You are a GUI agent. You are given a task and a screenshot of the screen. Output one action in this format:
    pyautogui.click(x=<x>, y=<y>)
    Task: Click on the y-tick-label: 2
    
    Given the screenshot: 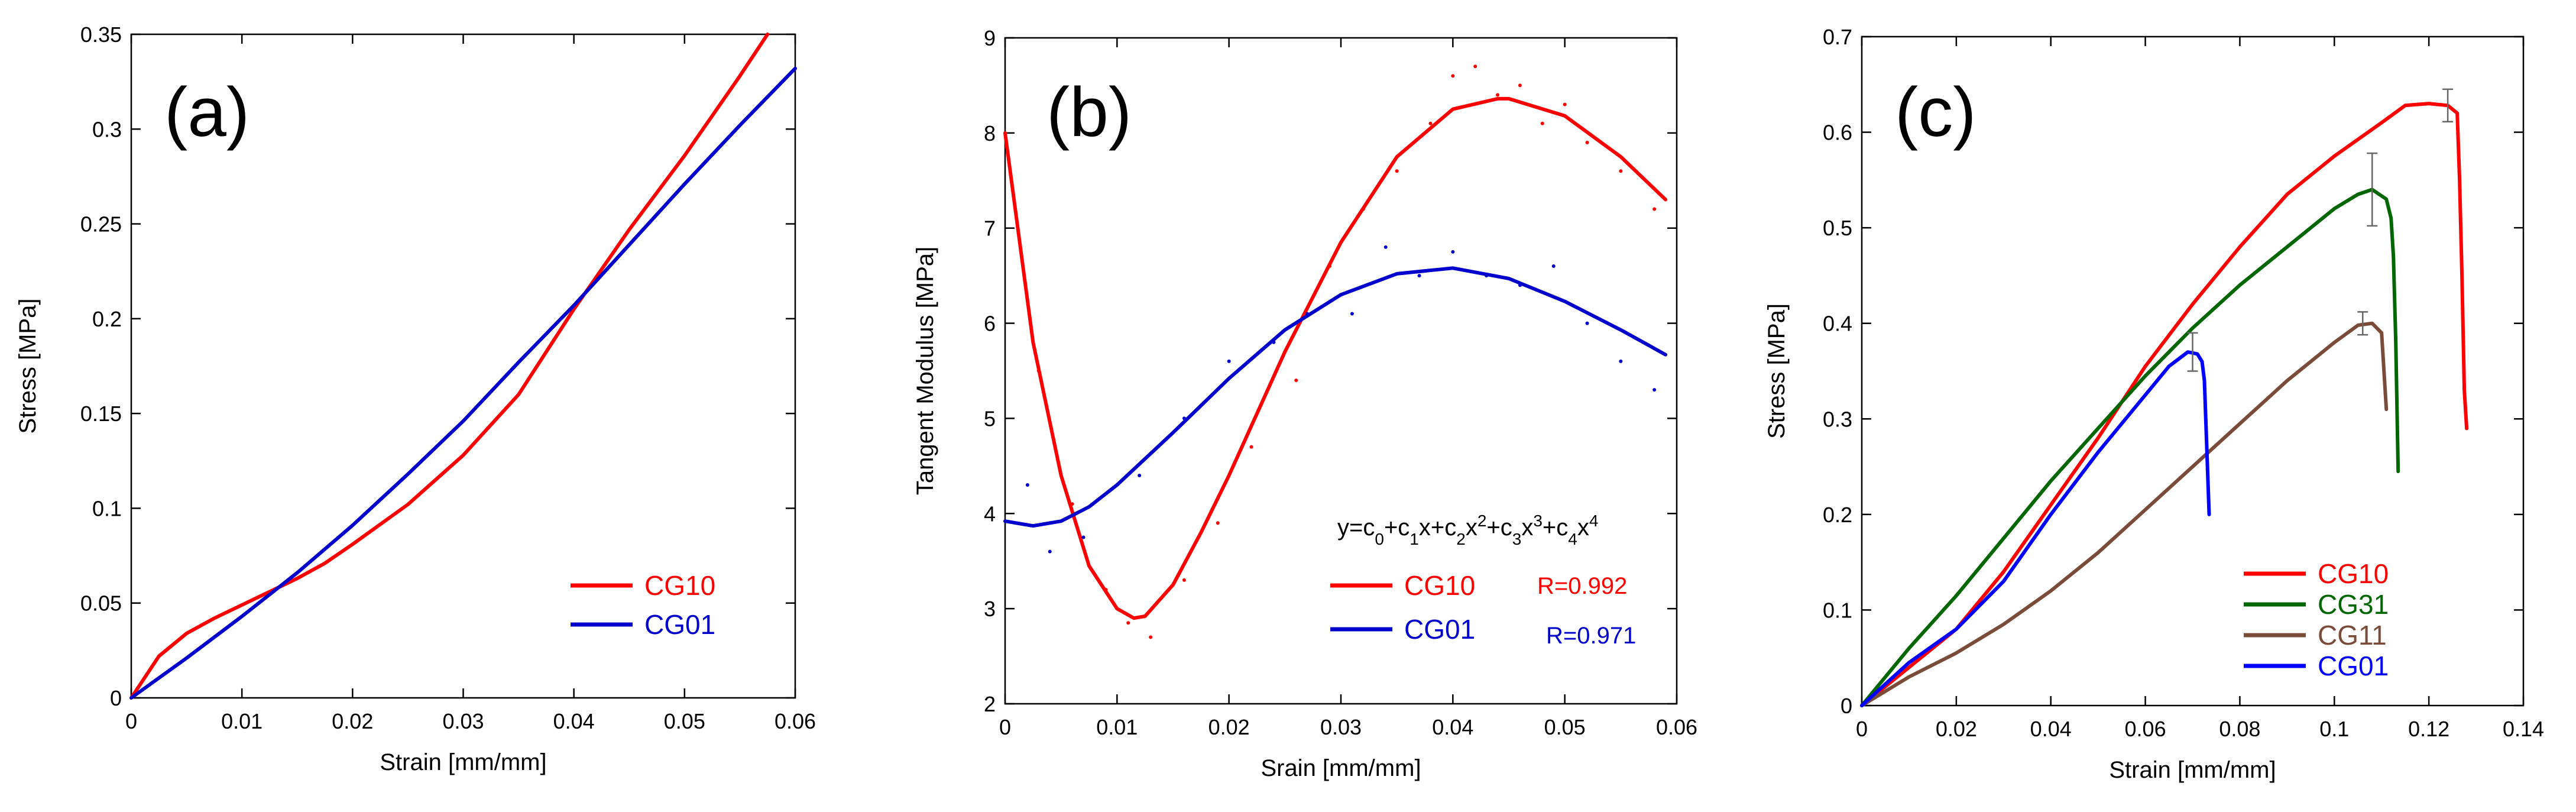 What is the action you would take?
    pyautogui.click(x=990, y=704)
    